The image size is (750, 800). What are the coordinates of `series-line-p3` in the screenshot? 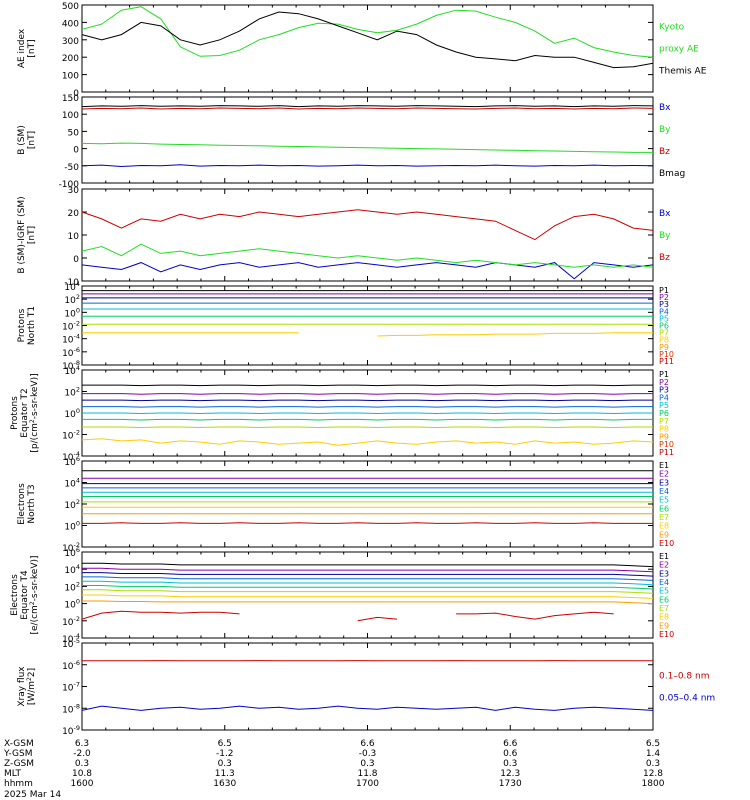 It's located at (367, 400).